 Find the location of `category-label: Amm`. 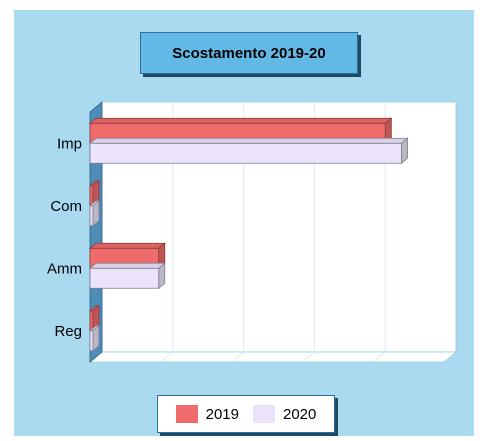

category-label: Amm is located at coordinates (64, 268).